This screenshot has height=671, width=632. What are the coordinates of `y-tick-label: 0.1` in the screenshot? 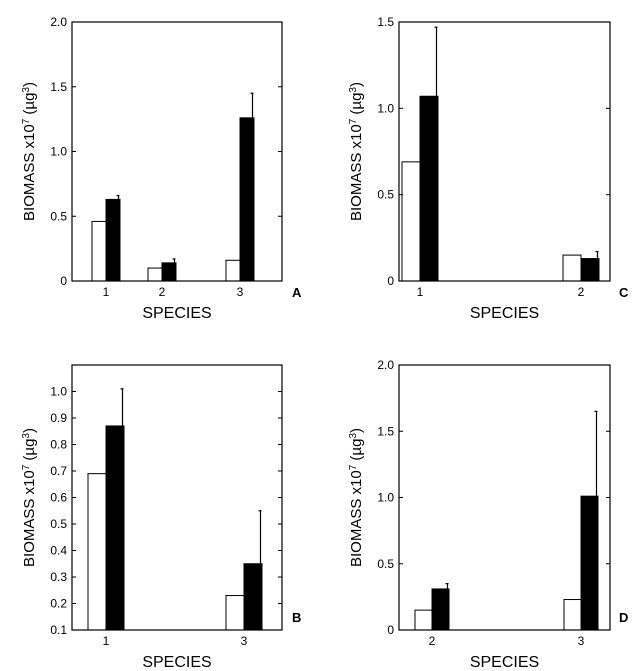 It's located at (58, 630).